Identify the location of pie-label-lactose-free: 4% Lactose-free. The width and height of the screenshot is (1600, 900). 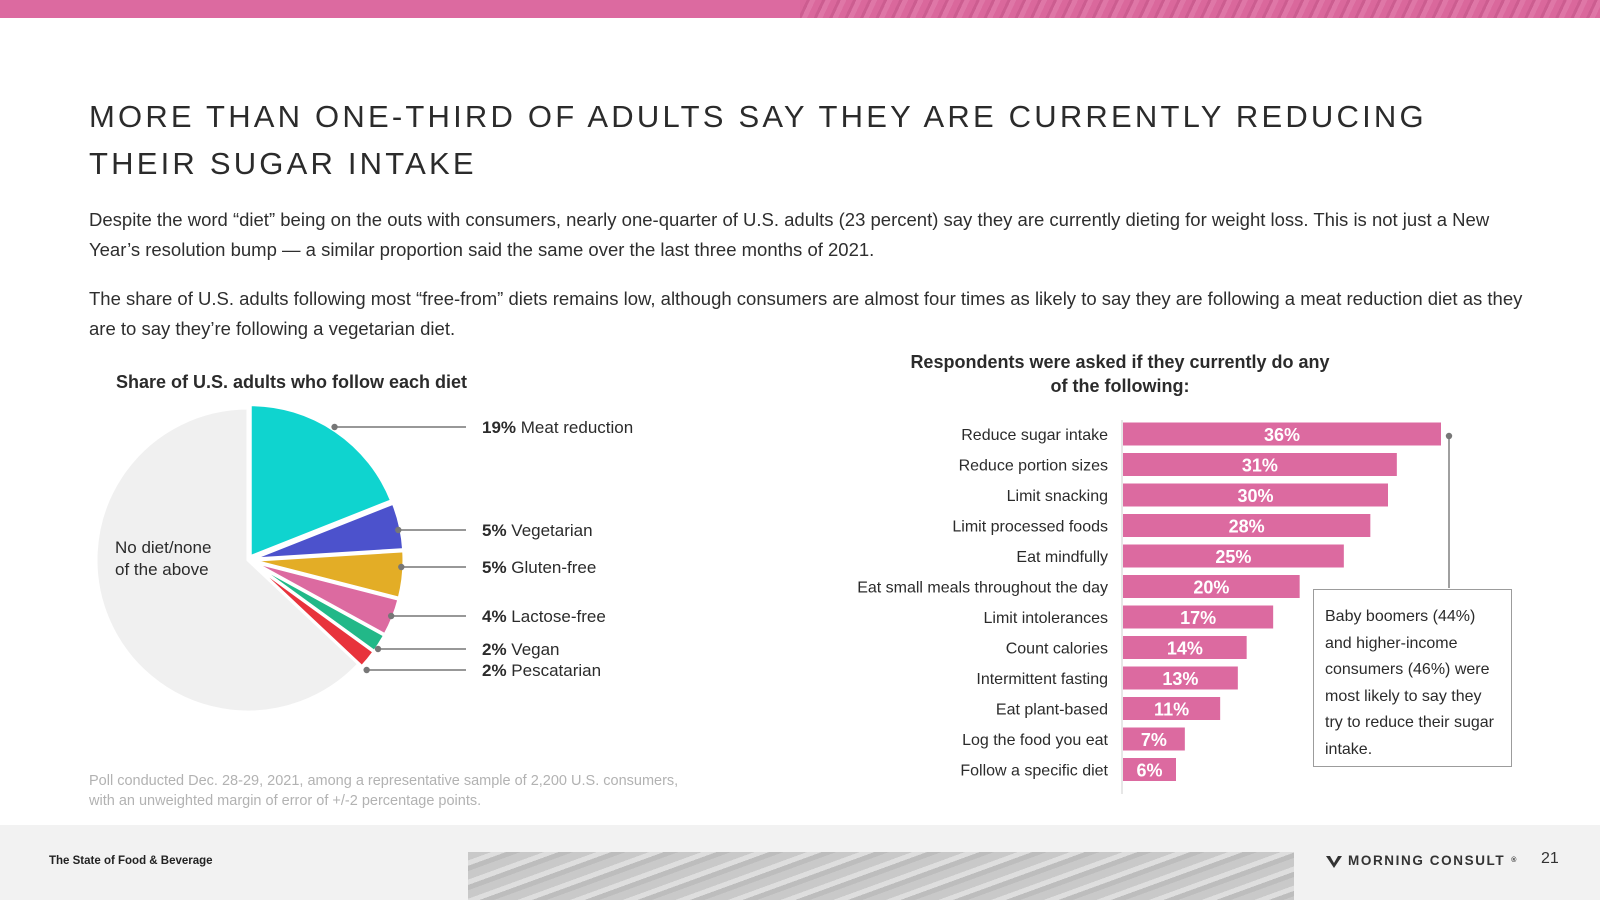
(544, 616).